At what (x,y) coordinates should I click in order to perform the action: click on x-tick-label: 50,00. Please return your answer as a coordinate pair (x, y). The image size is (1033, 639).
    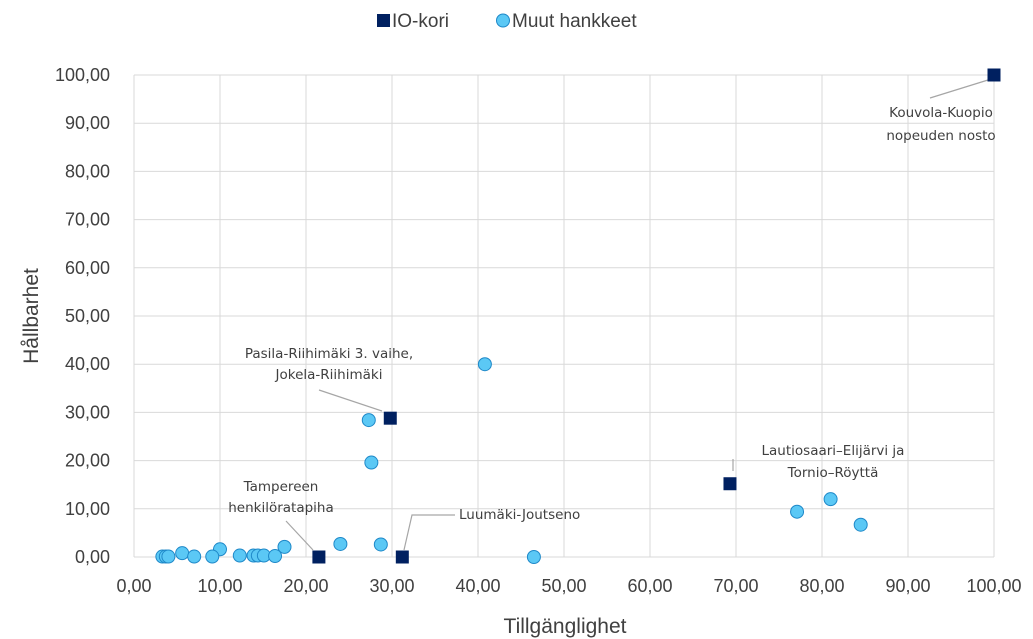
    Looking at the image, I should click on (563, 586).